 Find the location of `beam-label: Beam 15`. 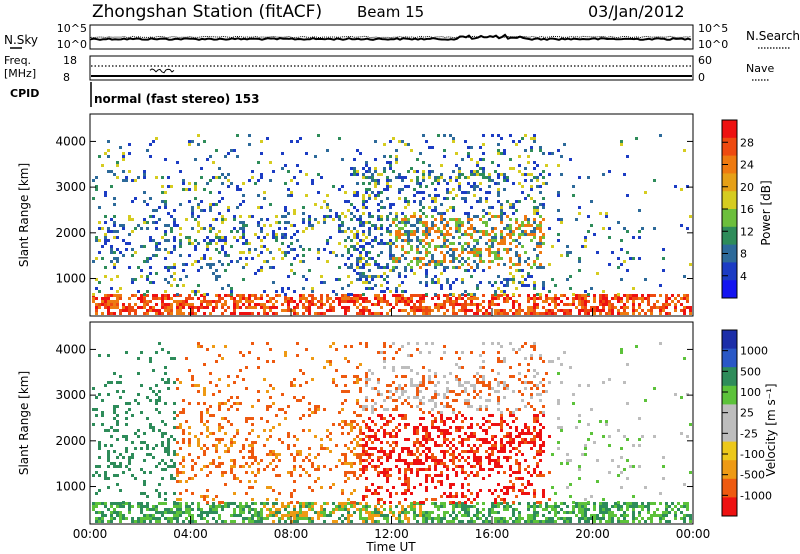

beam-label: Beam 15 is located at coordinates (390, 12).